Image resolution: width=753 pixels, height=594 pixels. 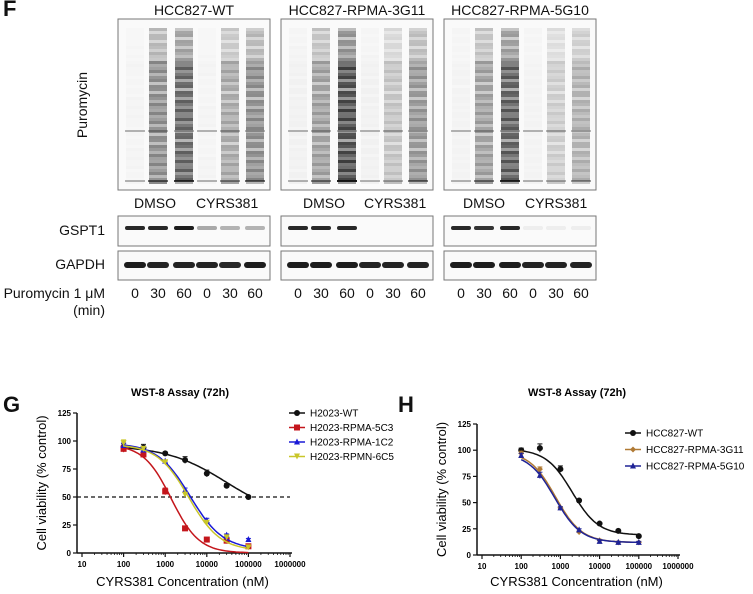 What do you see at coordinates (347, 293) in the screenshot?
I see `lane-label: 60` at bounding box center [347, 293].